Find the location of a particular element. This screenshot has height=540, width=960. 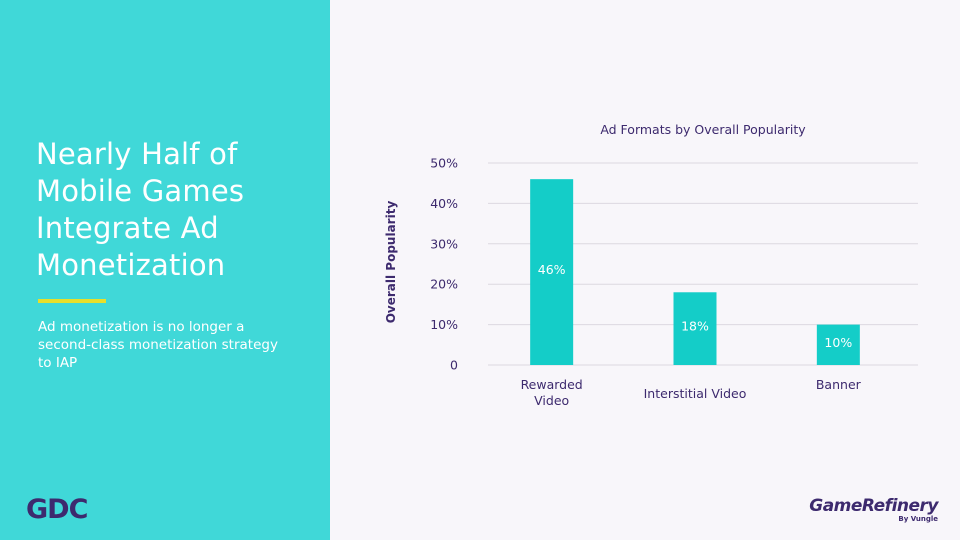

gamerefinery-logo-sub: By Vungle is located at coordinates (918, 519).